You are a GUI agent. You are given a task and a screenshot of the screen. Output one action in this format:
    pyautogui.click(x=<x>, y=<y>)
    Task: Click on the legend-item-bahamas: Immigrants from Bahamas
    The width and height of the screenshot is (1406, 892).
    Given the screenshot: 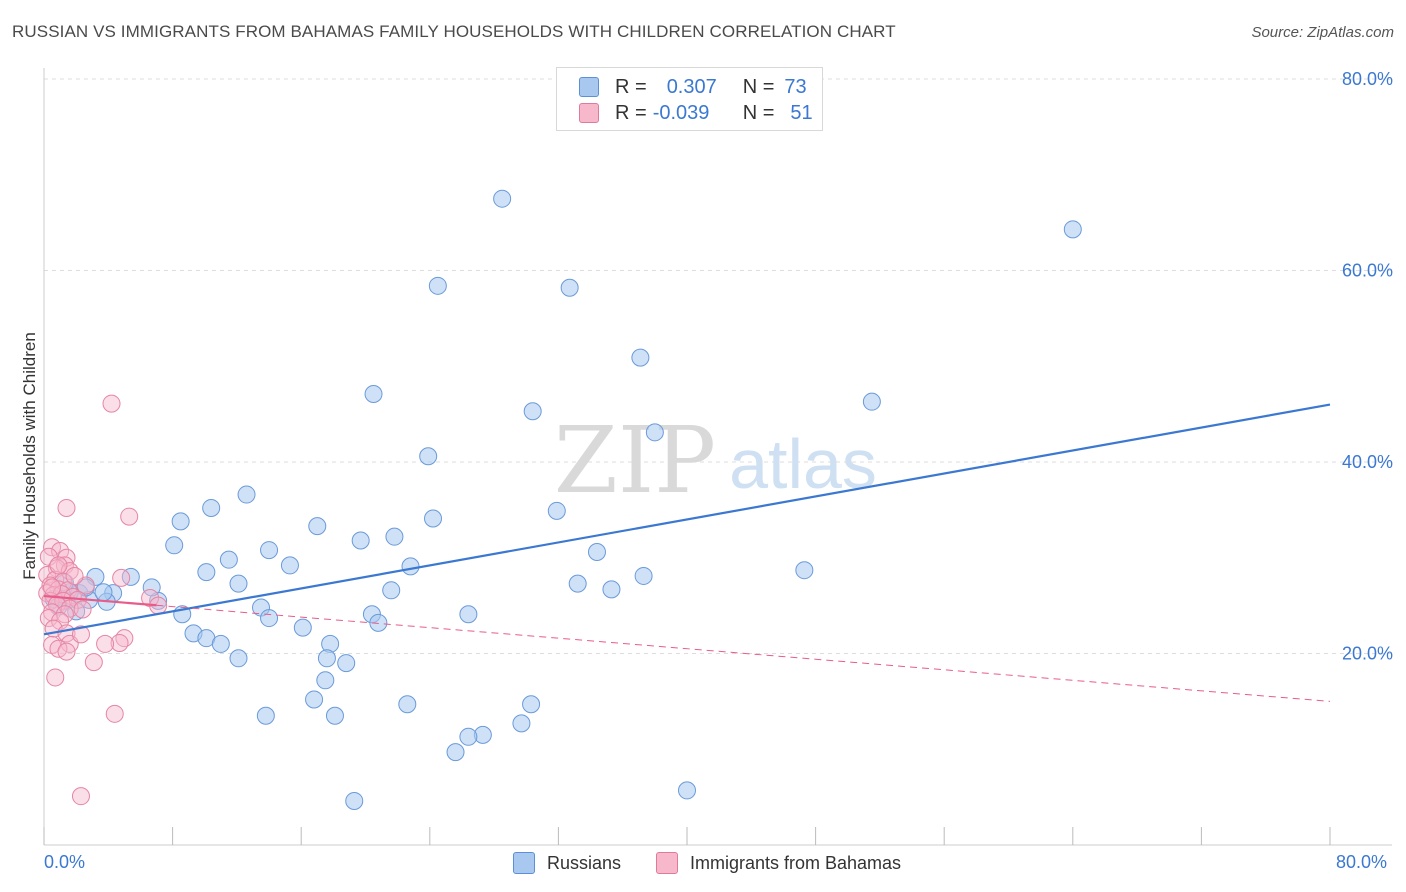 What is the action you would take?
    pyautogui.click(x=778, y=863)
    